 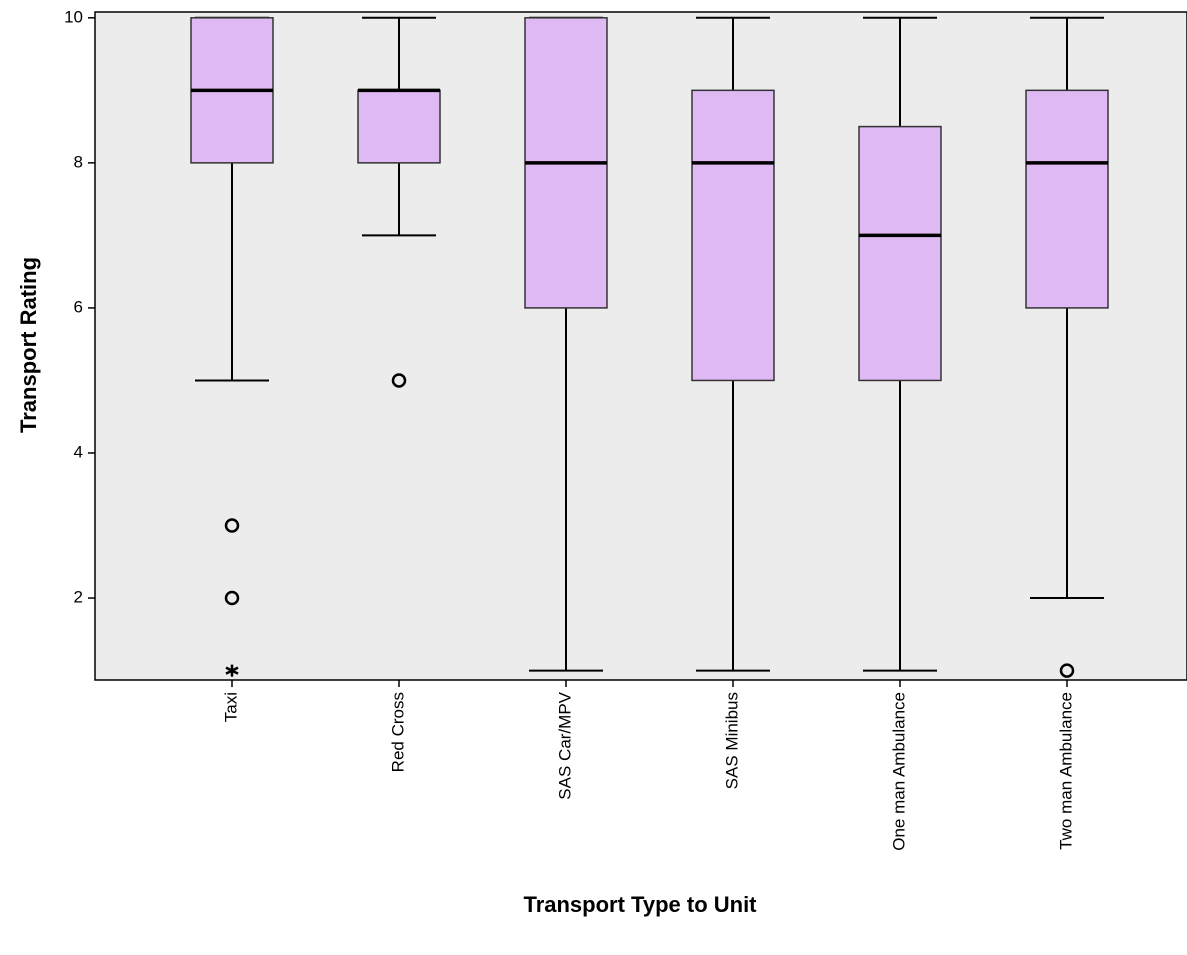 I want to click on x-axis-title: Transport Type to Unit, so click(x=640, y=904).